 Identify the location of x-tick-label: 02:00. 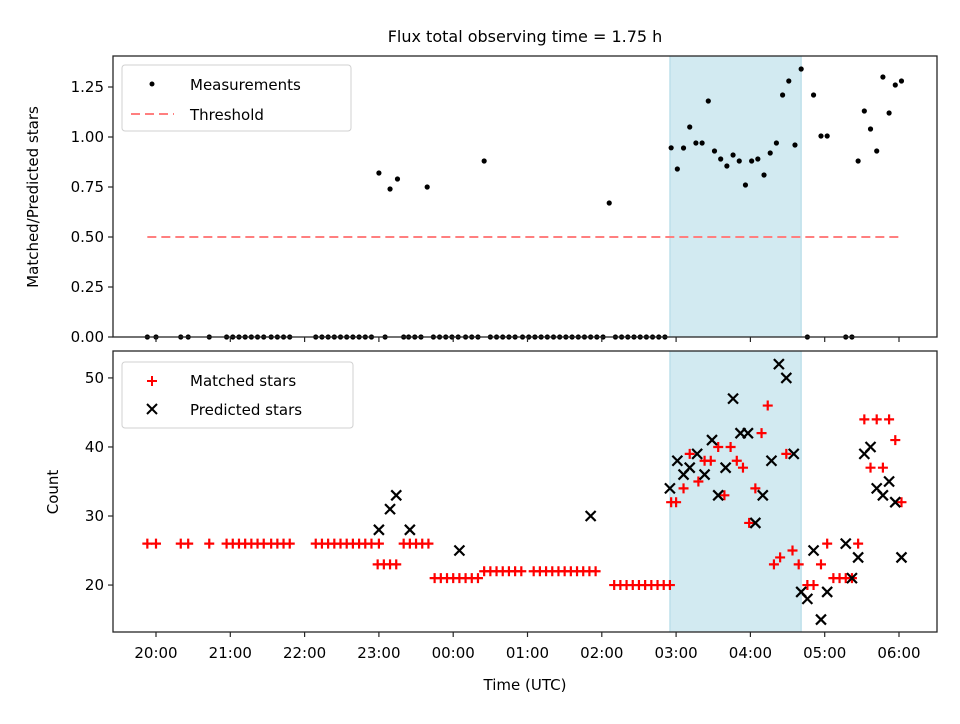
(601, 653).